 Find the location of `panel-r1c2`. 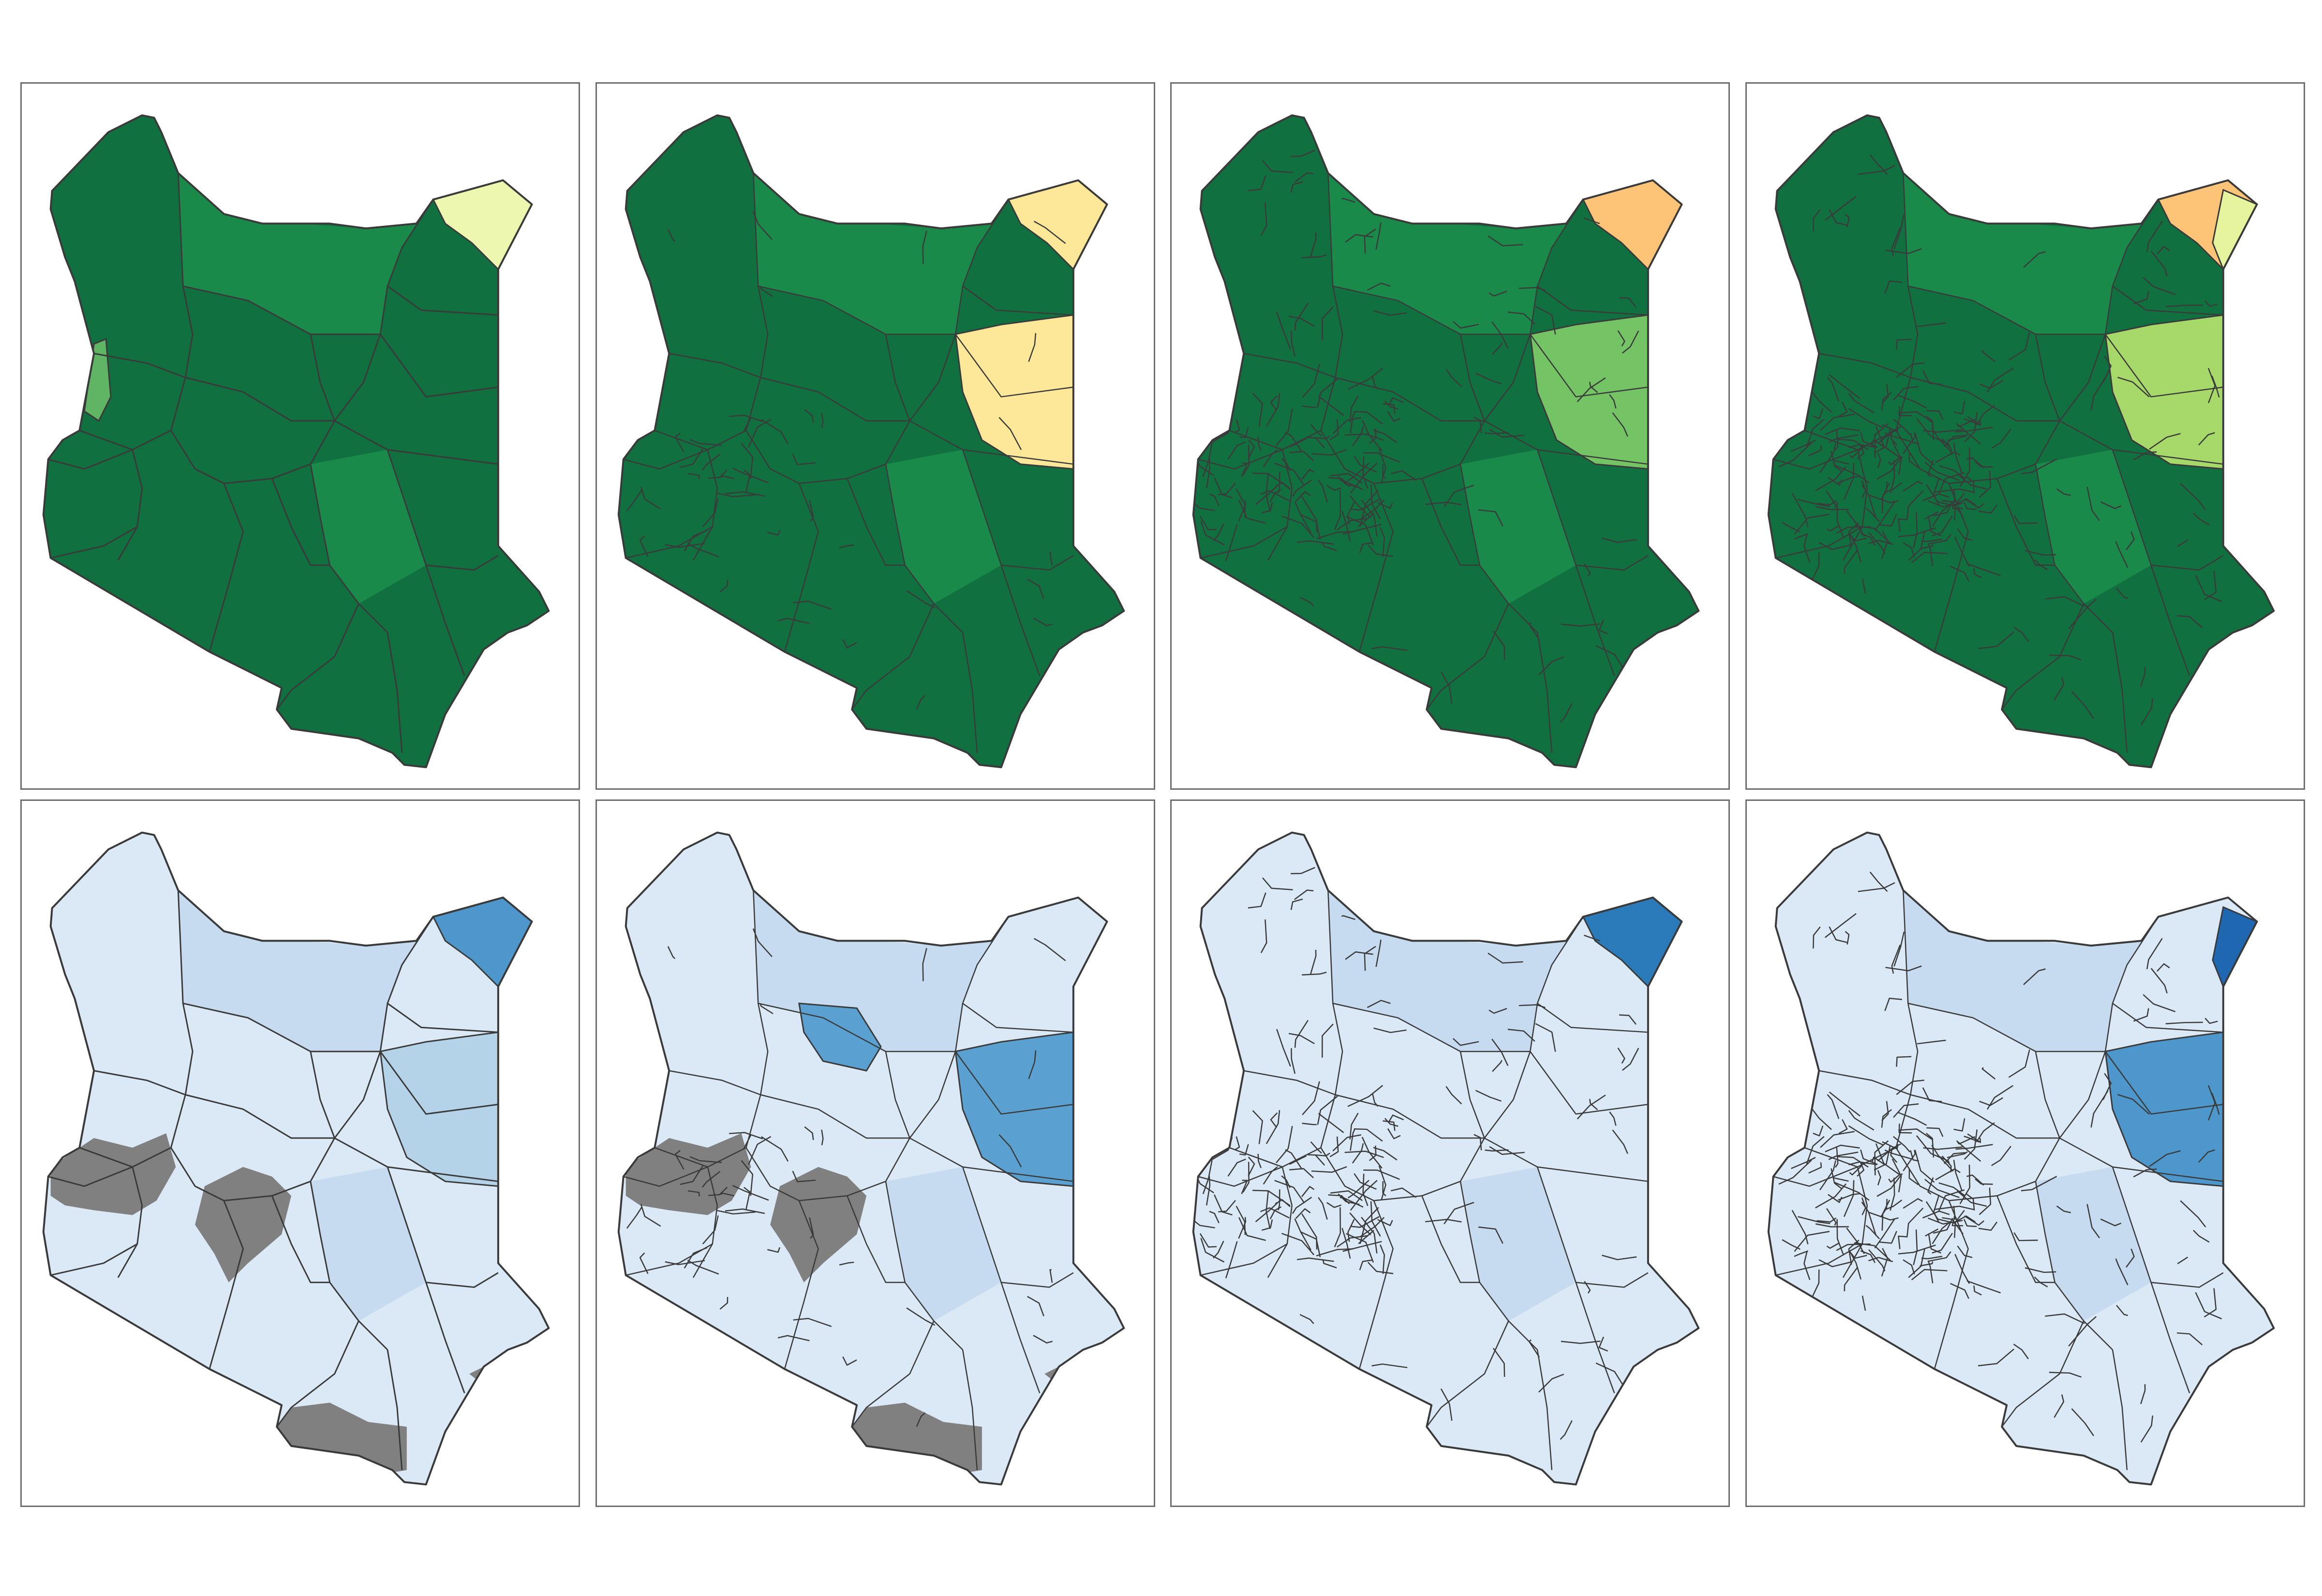

panel-r1c2 is located at coordinates (875, 436).